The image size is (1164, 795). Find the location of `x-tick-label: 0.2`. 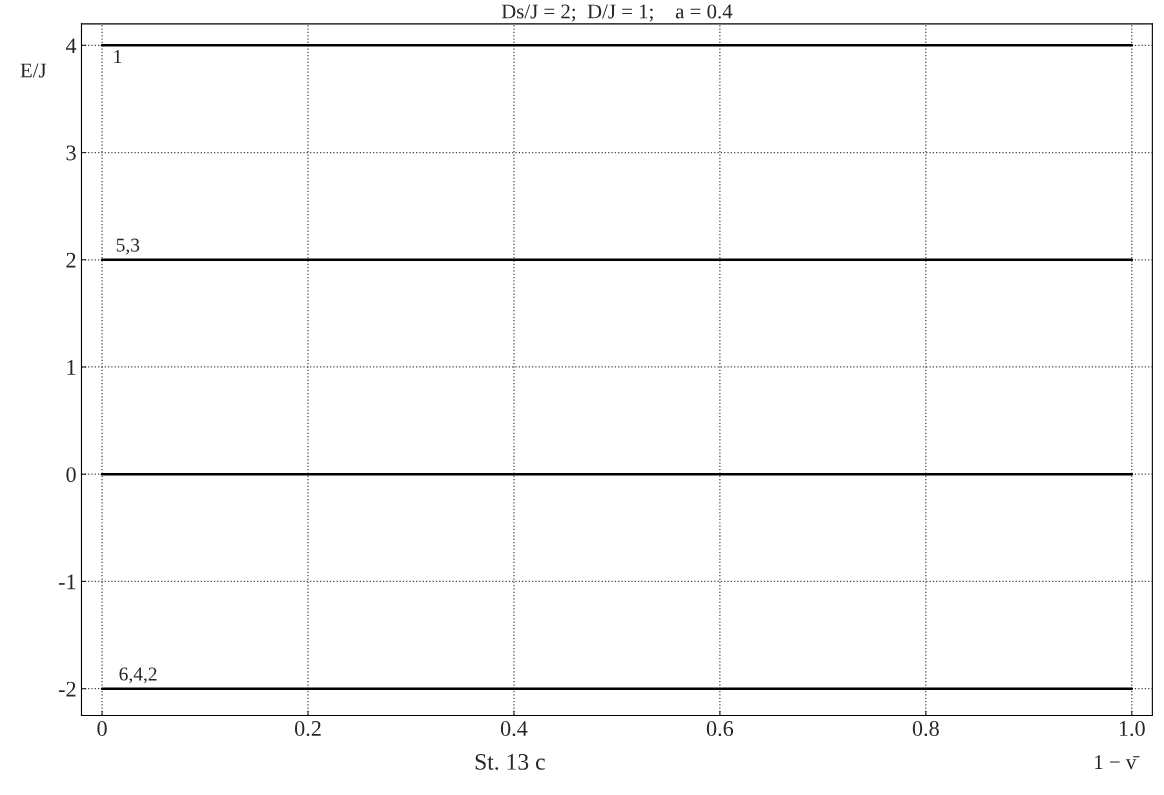

x-tick-label: 0.2 is located at coordinates (307, 729).